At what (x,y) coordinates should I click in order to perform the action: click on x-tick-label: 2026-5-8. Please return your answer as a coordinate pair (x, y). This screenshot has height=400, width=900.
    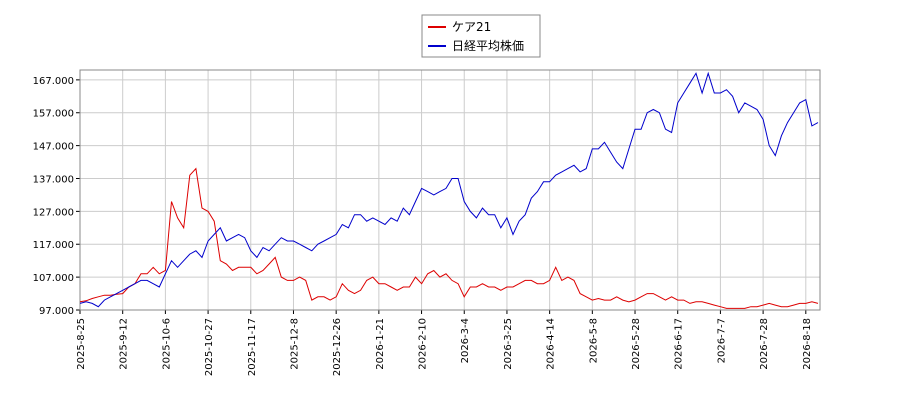
    Looking at the image, I should click on (593, 340).